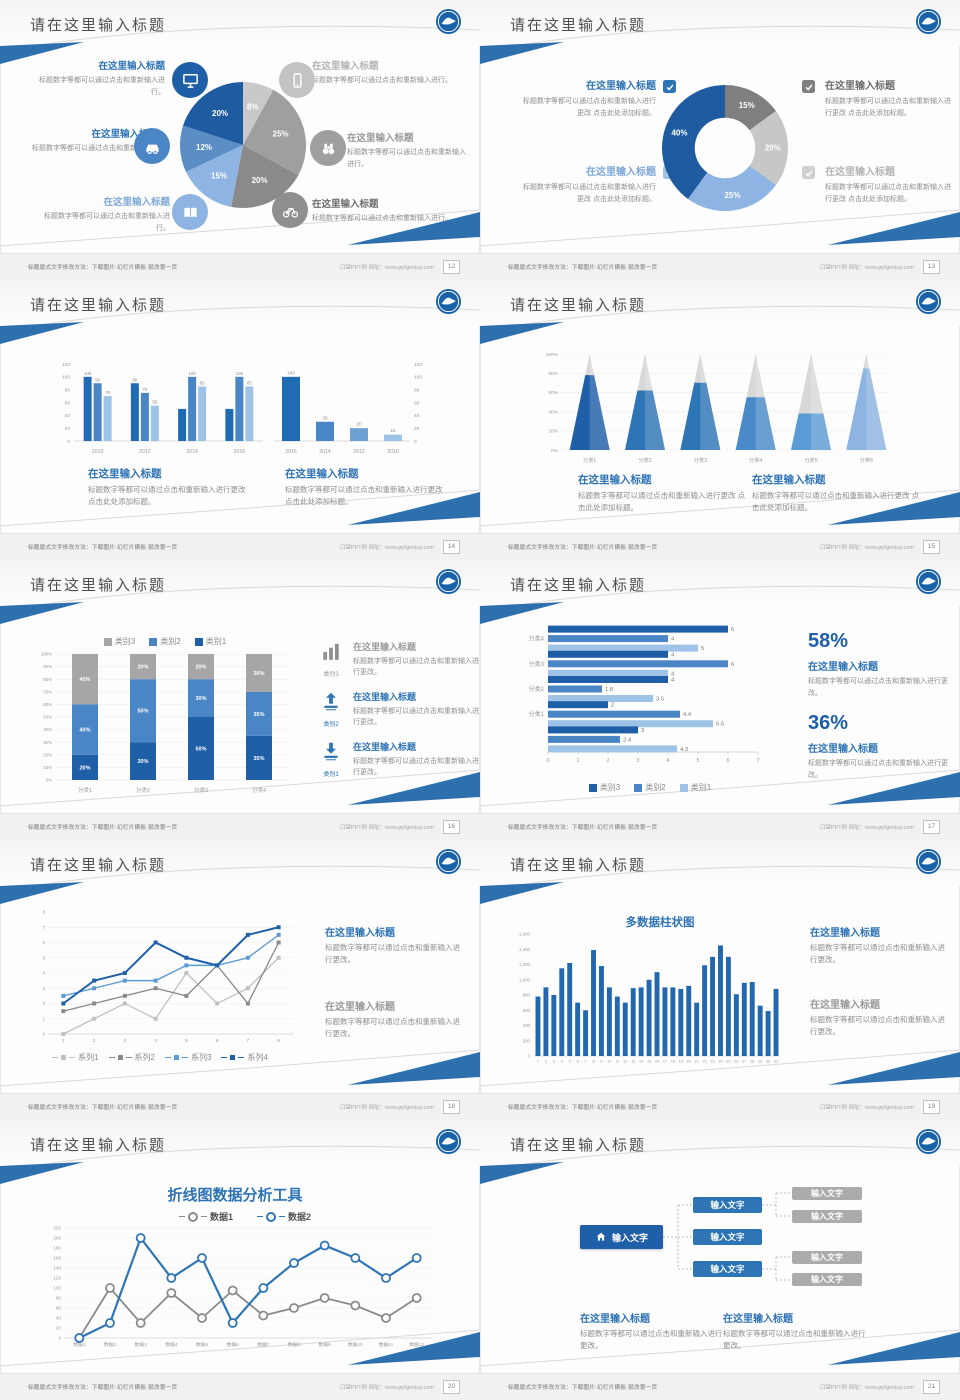 The width and height of the screenshot is (960, 1400). I want to click on svg-text: 分类1, so click(589, 460).